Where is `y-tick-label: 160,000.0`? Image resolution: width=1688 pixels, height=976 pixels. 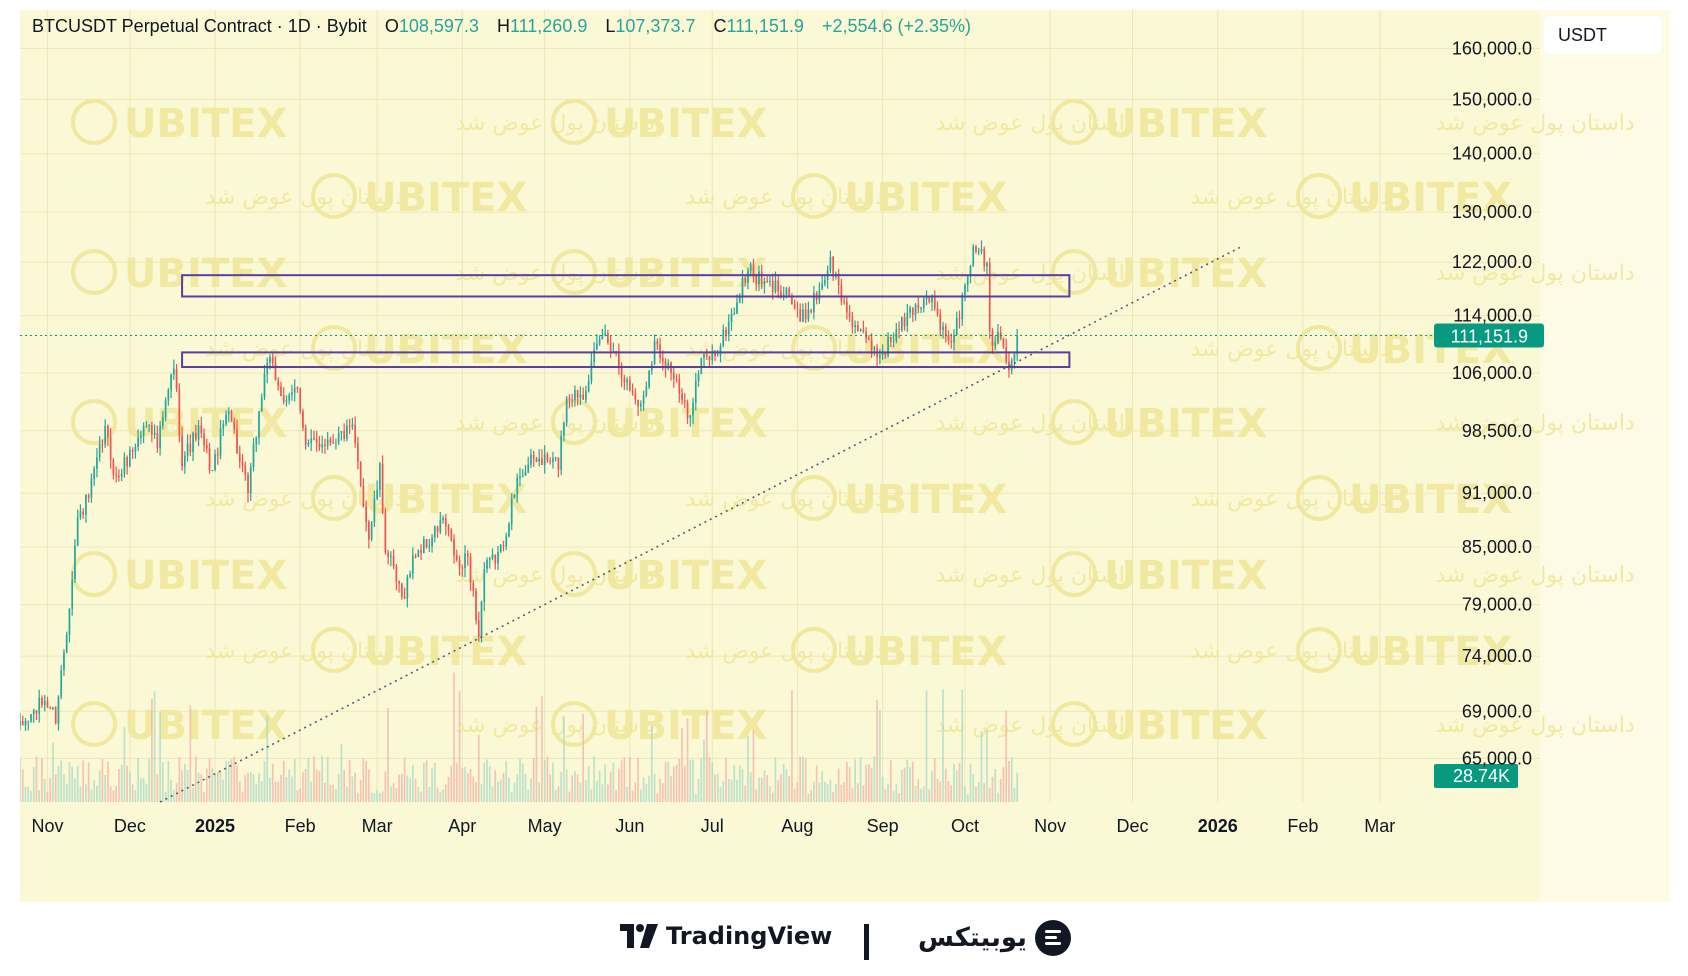
y-tick-label: 160,000.0 is located at coordinates (1492, 48).